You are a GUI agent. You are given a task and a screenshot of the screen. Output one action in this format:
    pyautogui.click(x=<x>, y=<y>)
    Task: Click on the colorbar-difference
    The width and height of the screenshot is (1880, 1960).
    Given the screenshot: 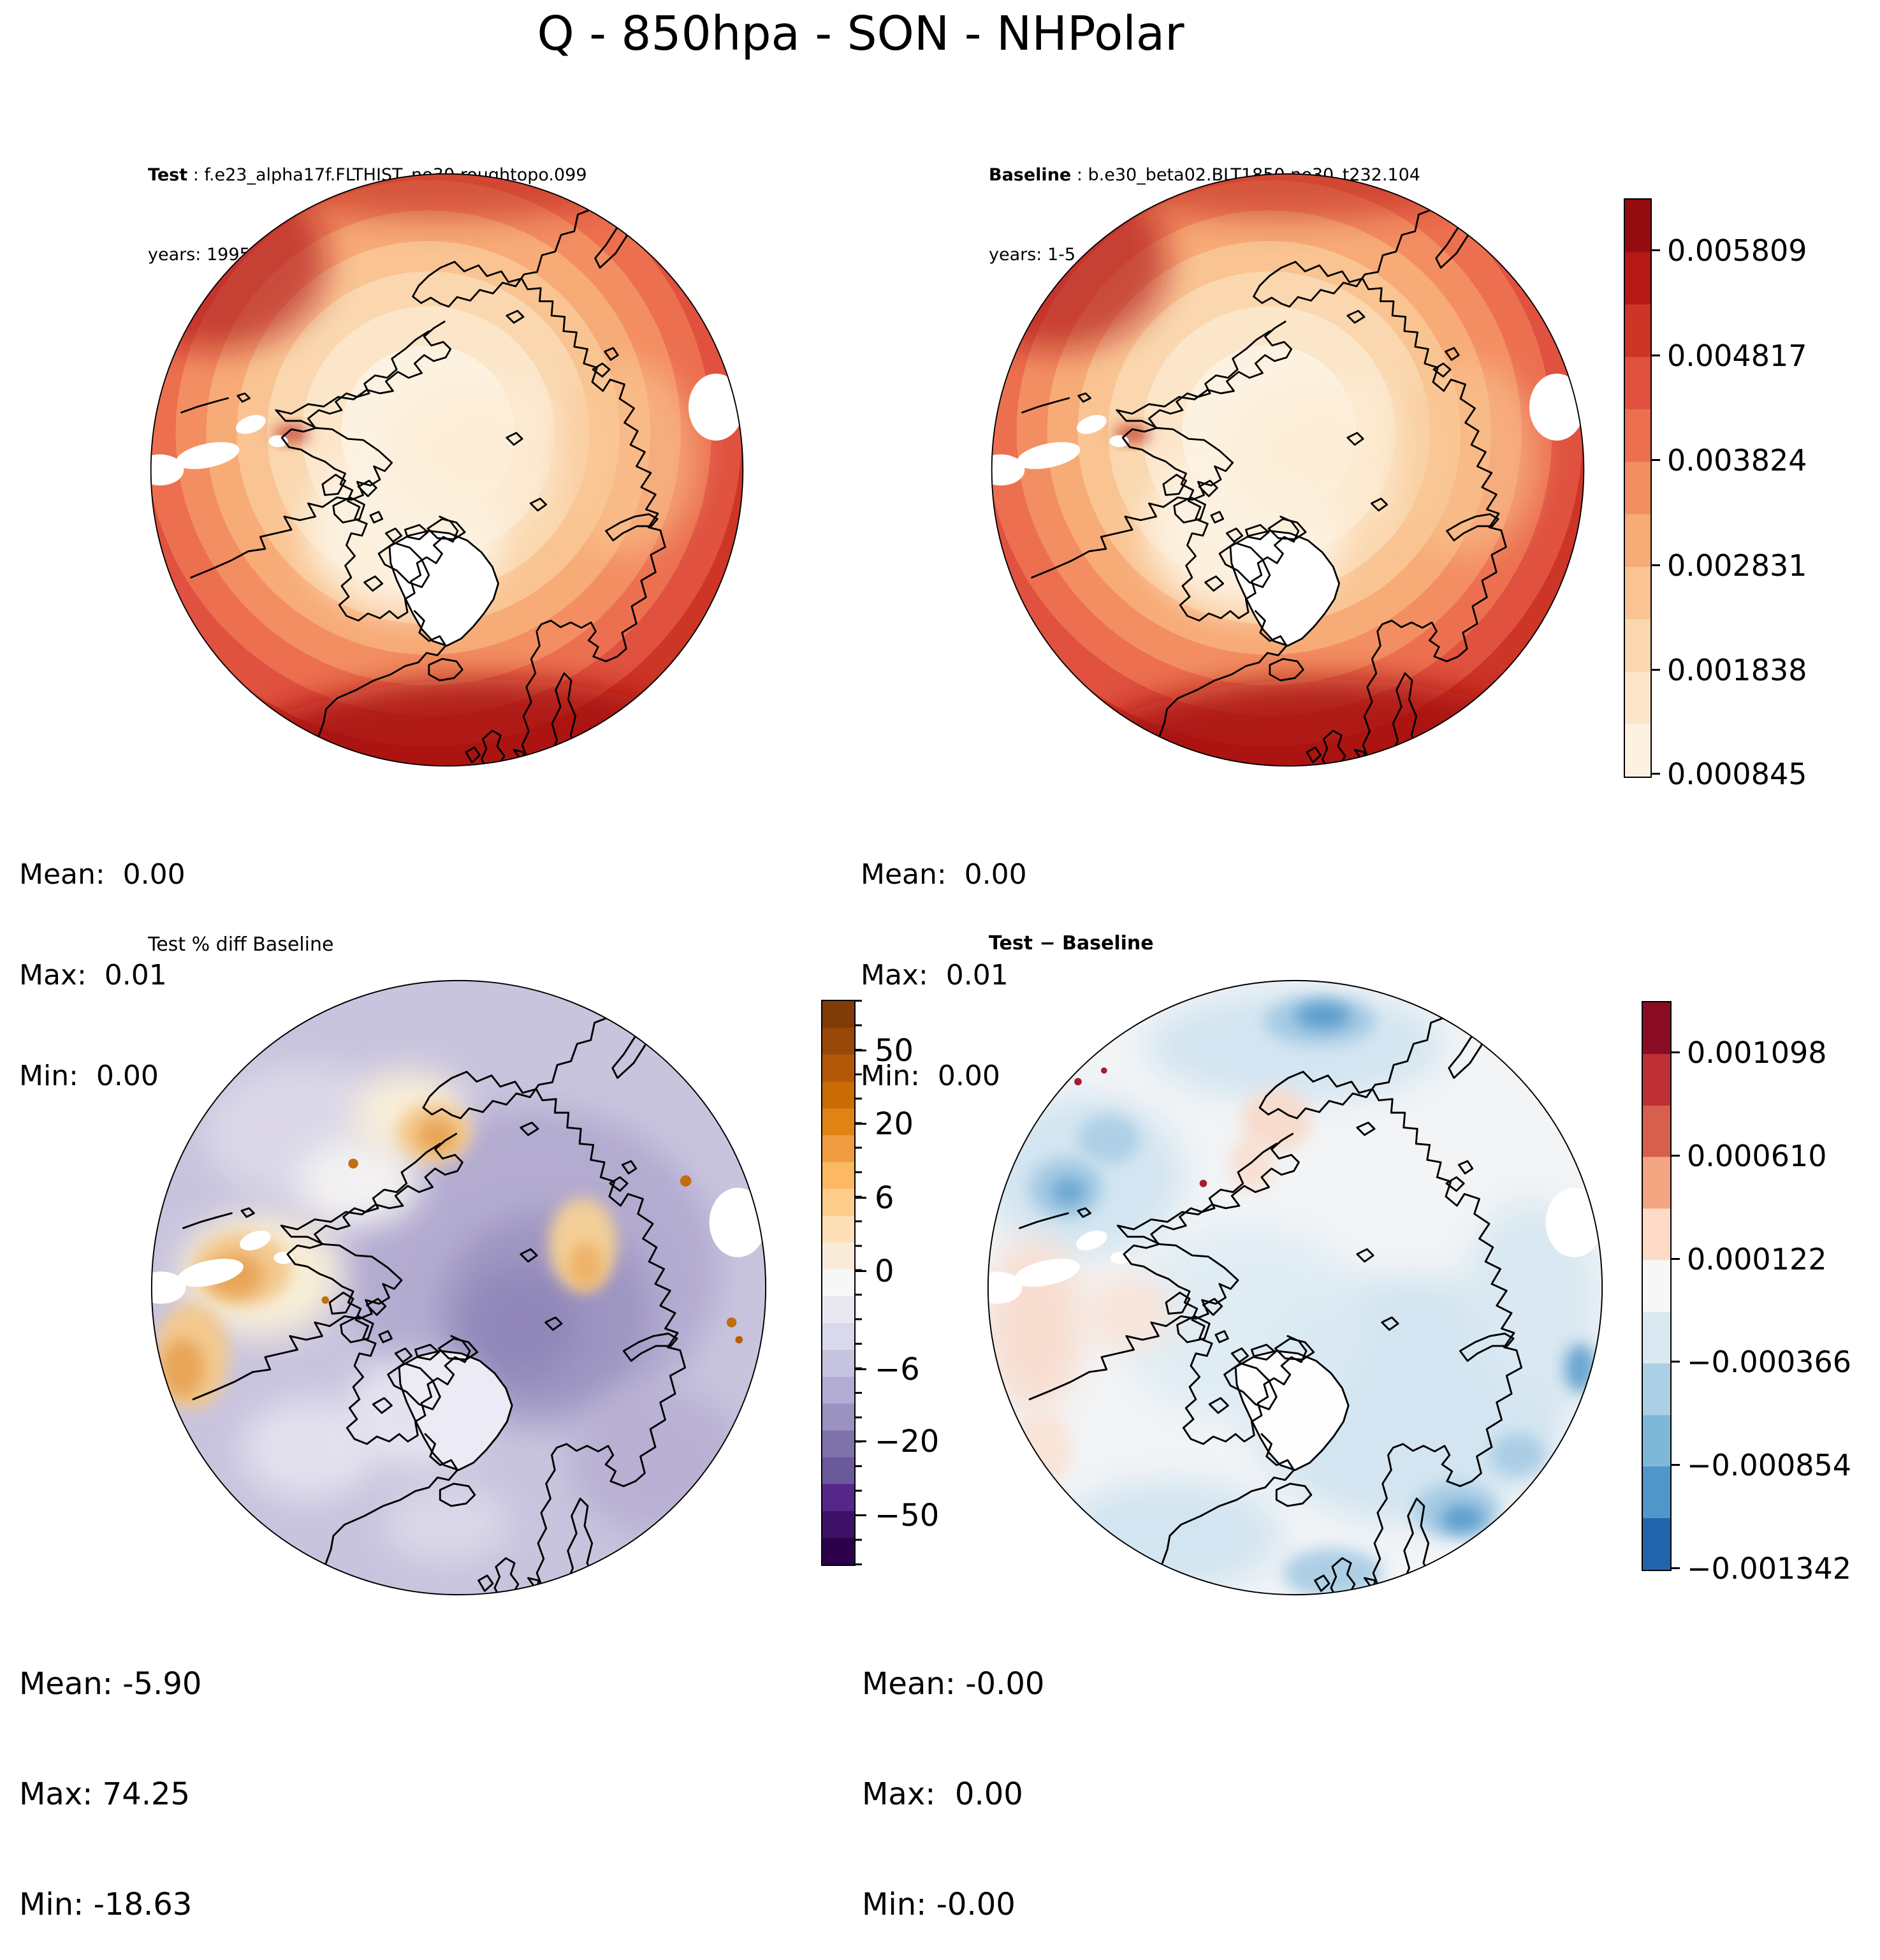 What is the action you would take?
    pyautogui.click(x=1657, y=1286)
    